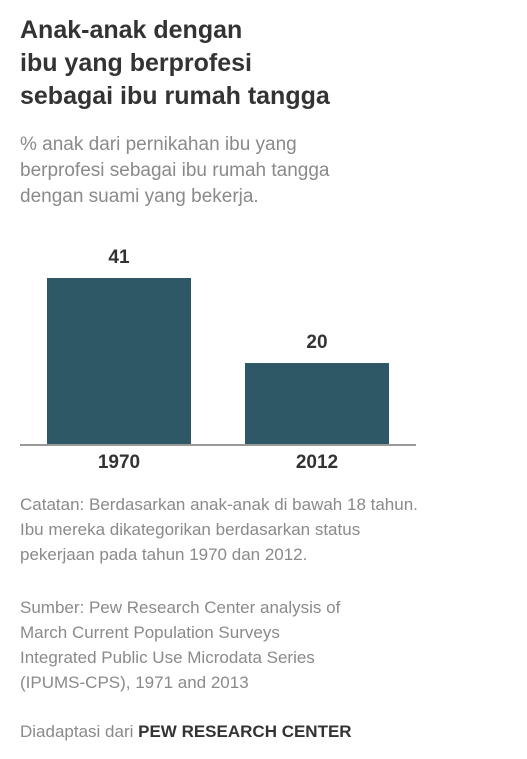 This screenshot has width=527, height=759. I want to click on chart-credit: Diadaptasi dari PEW RESEARCH CENTER, so click(186, 731).